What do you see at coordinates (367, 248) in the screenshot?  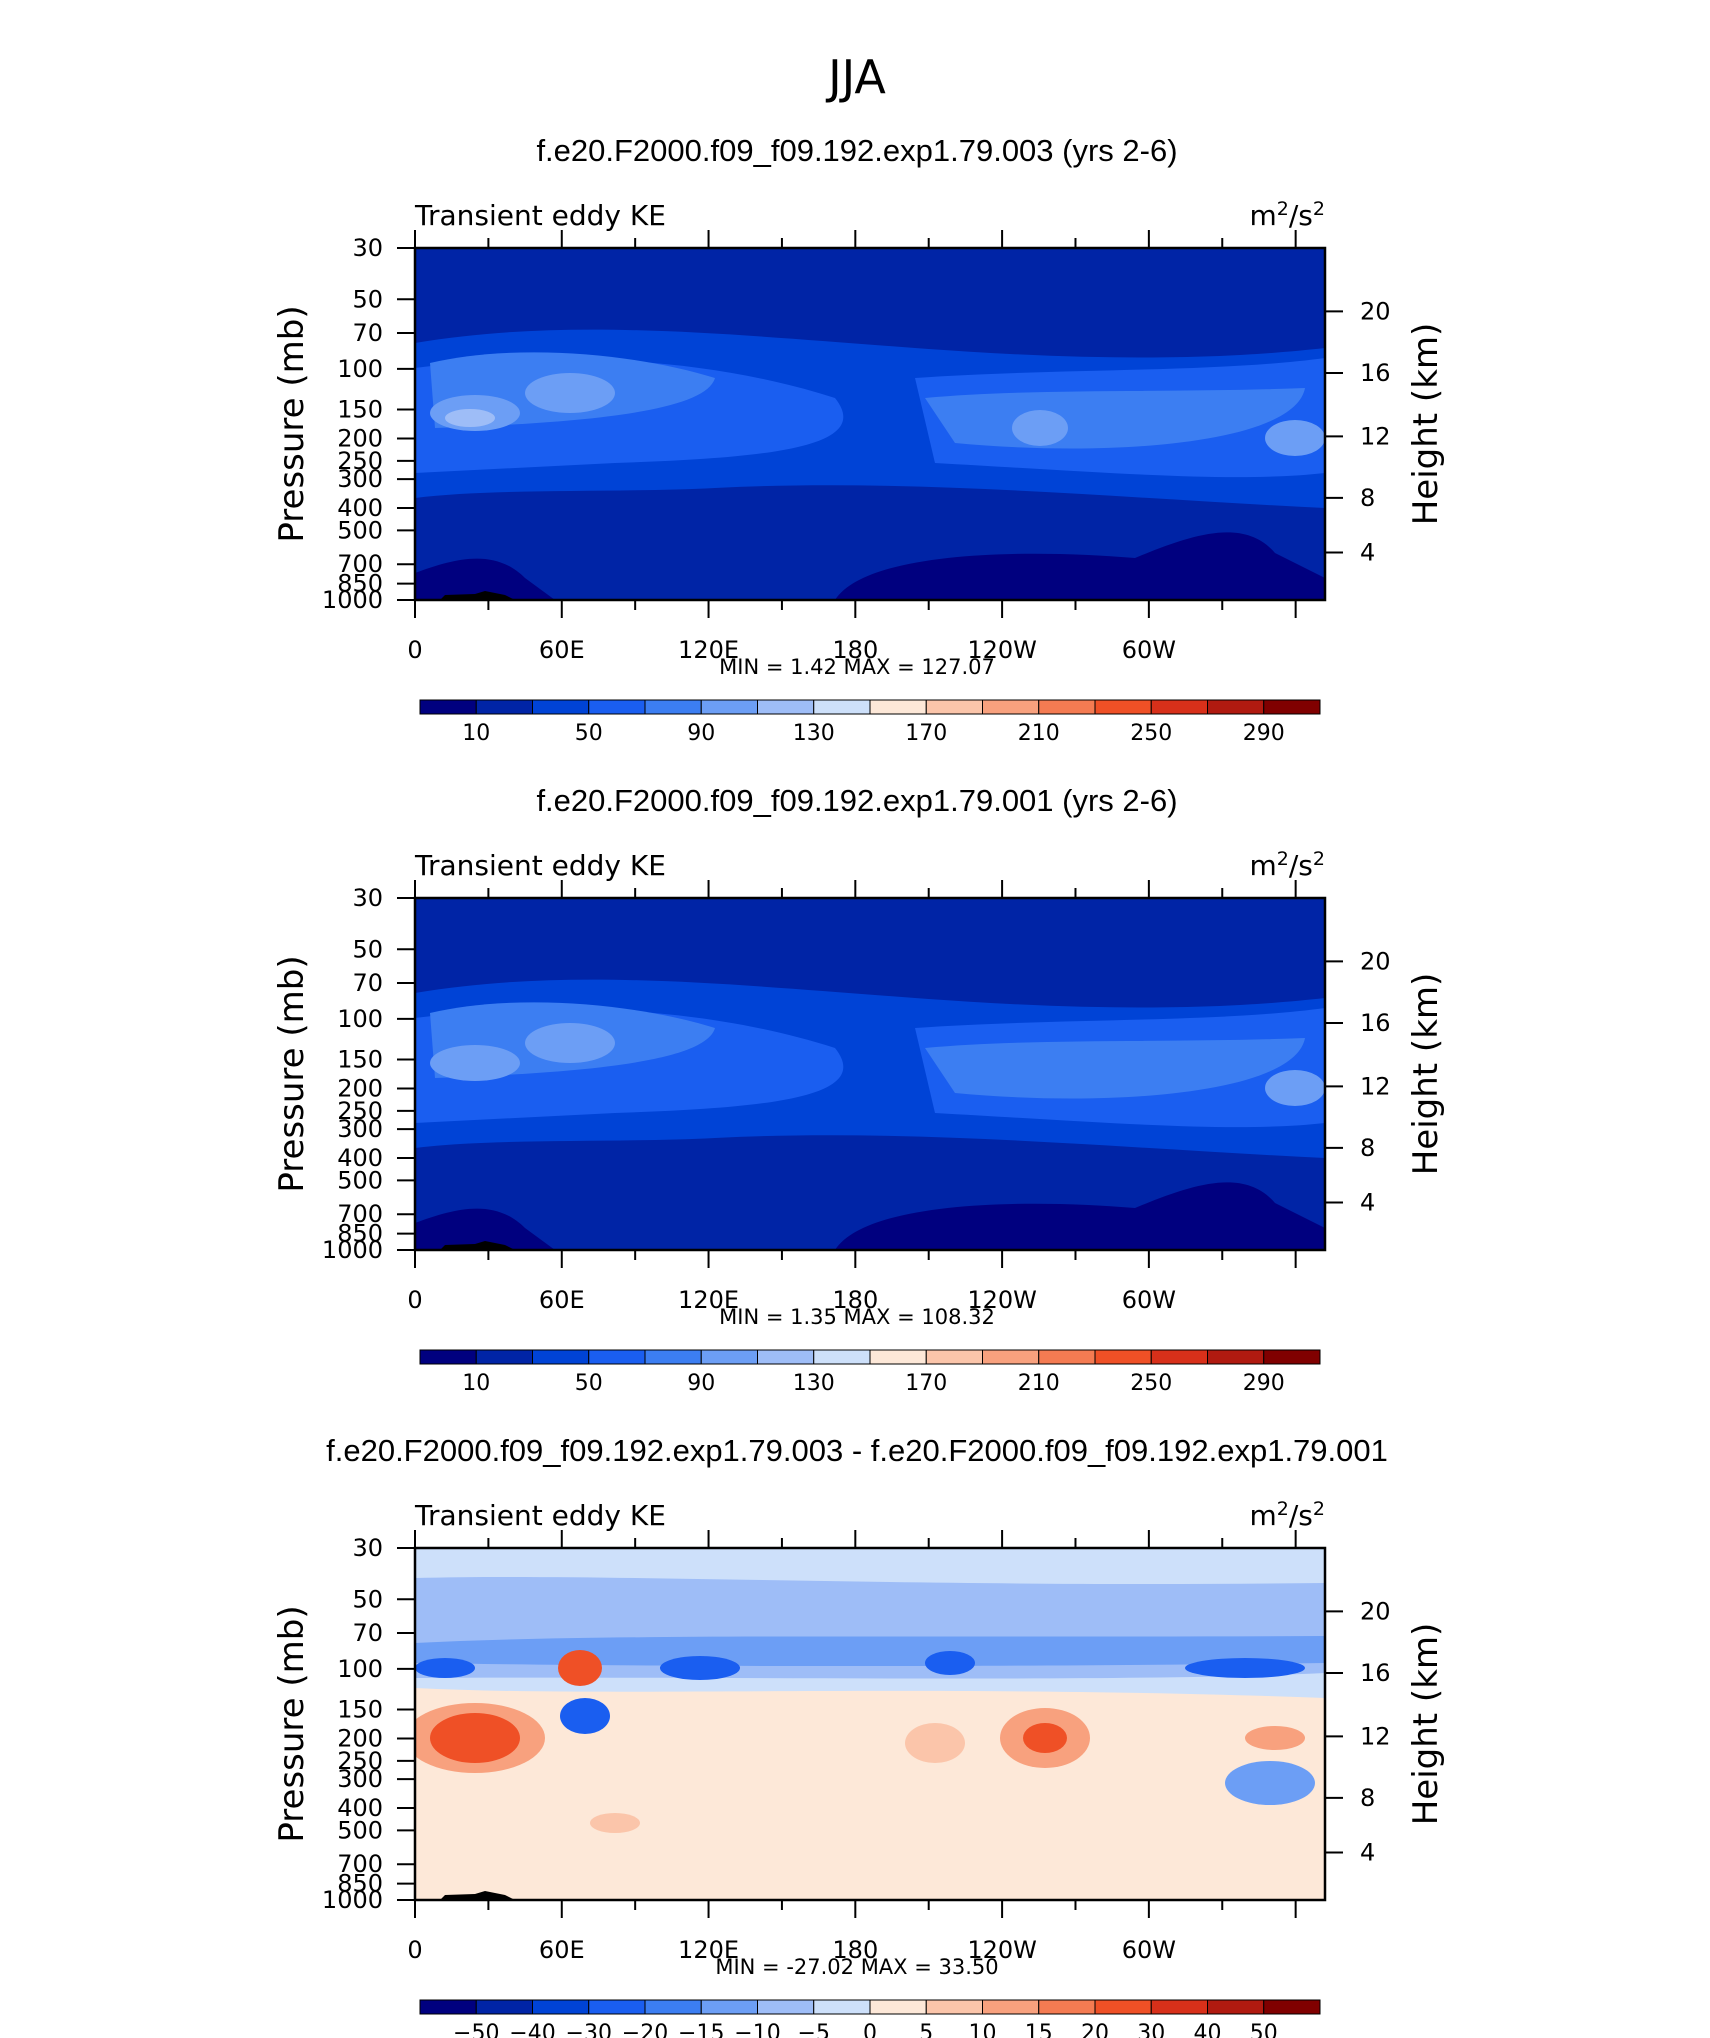 I see `y-tick-label: 30` at bounding box center [367, 248].